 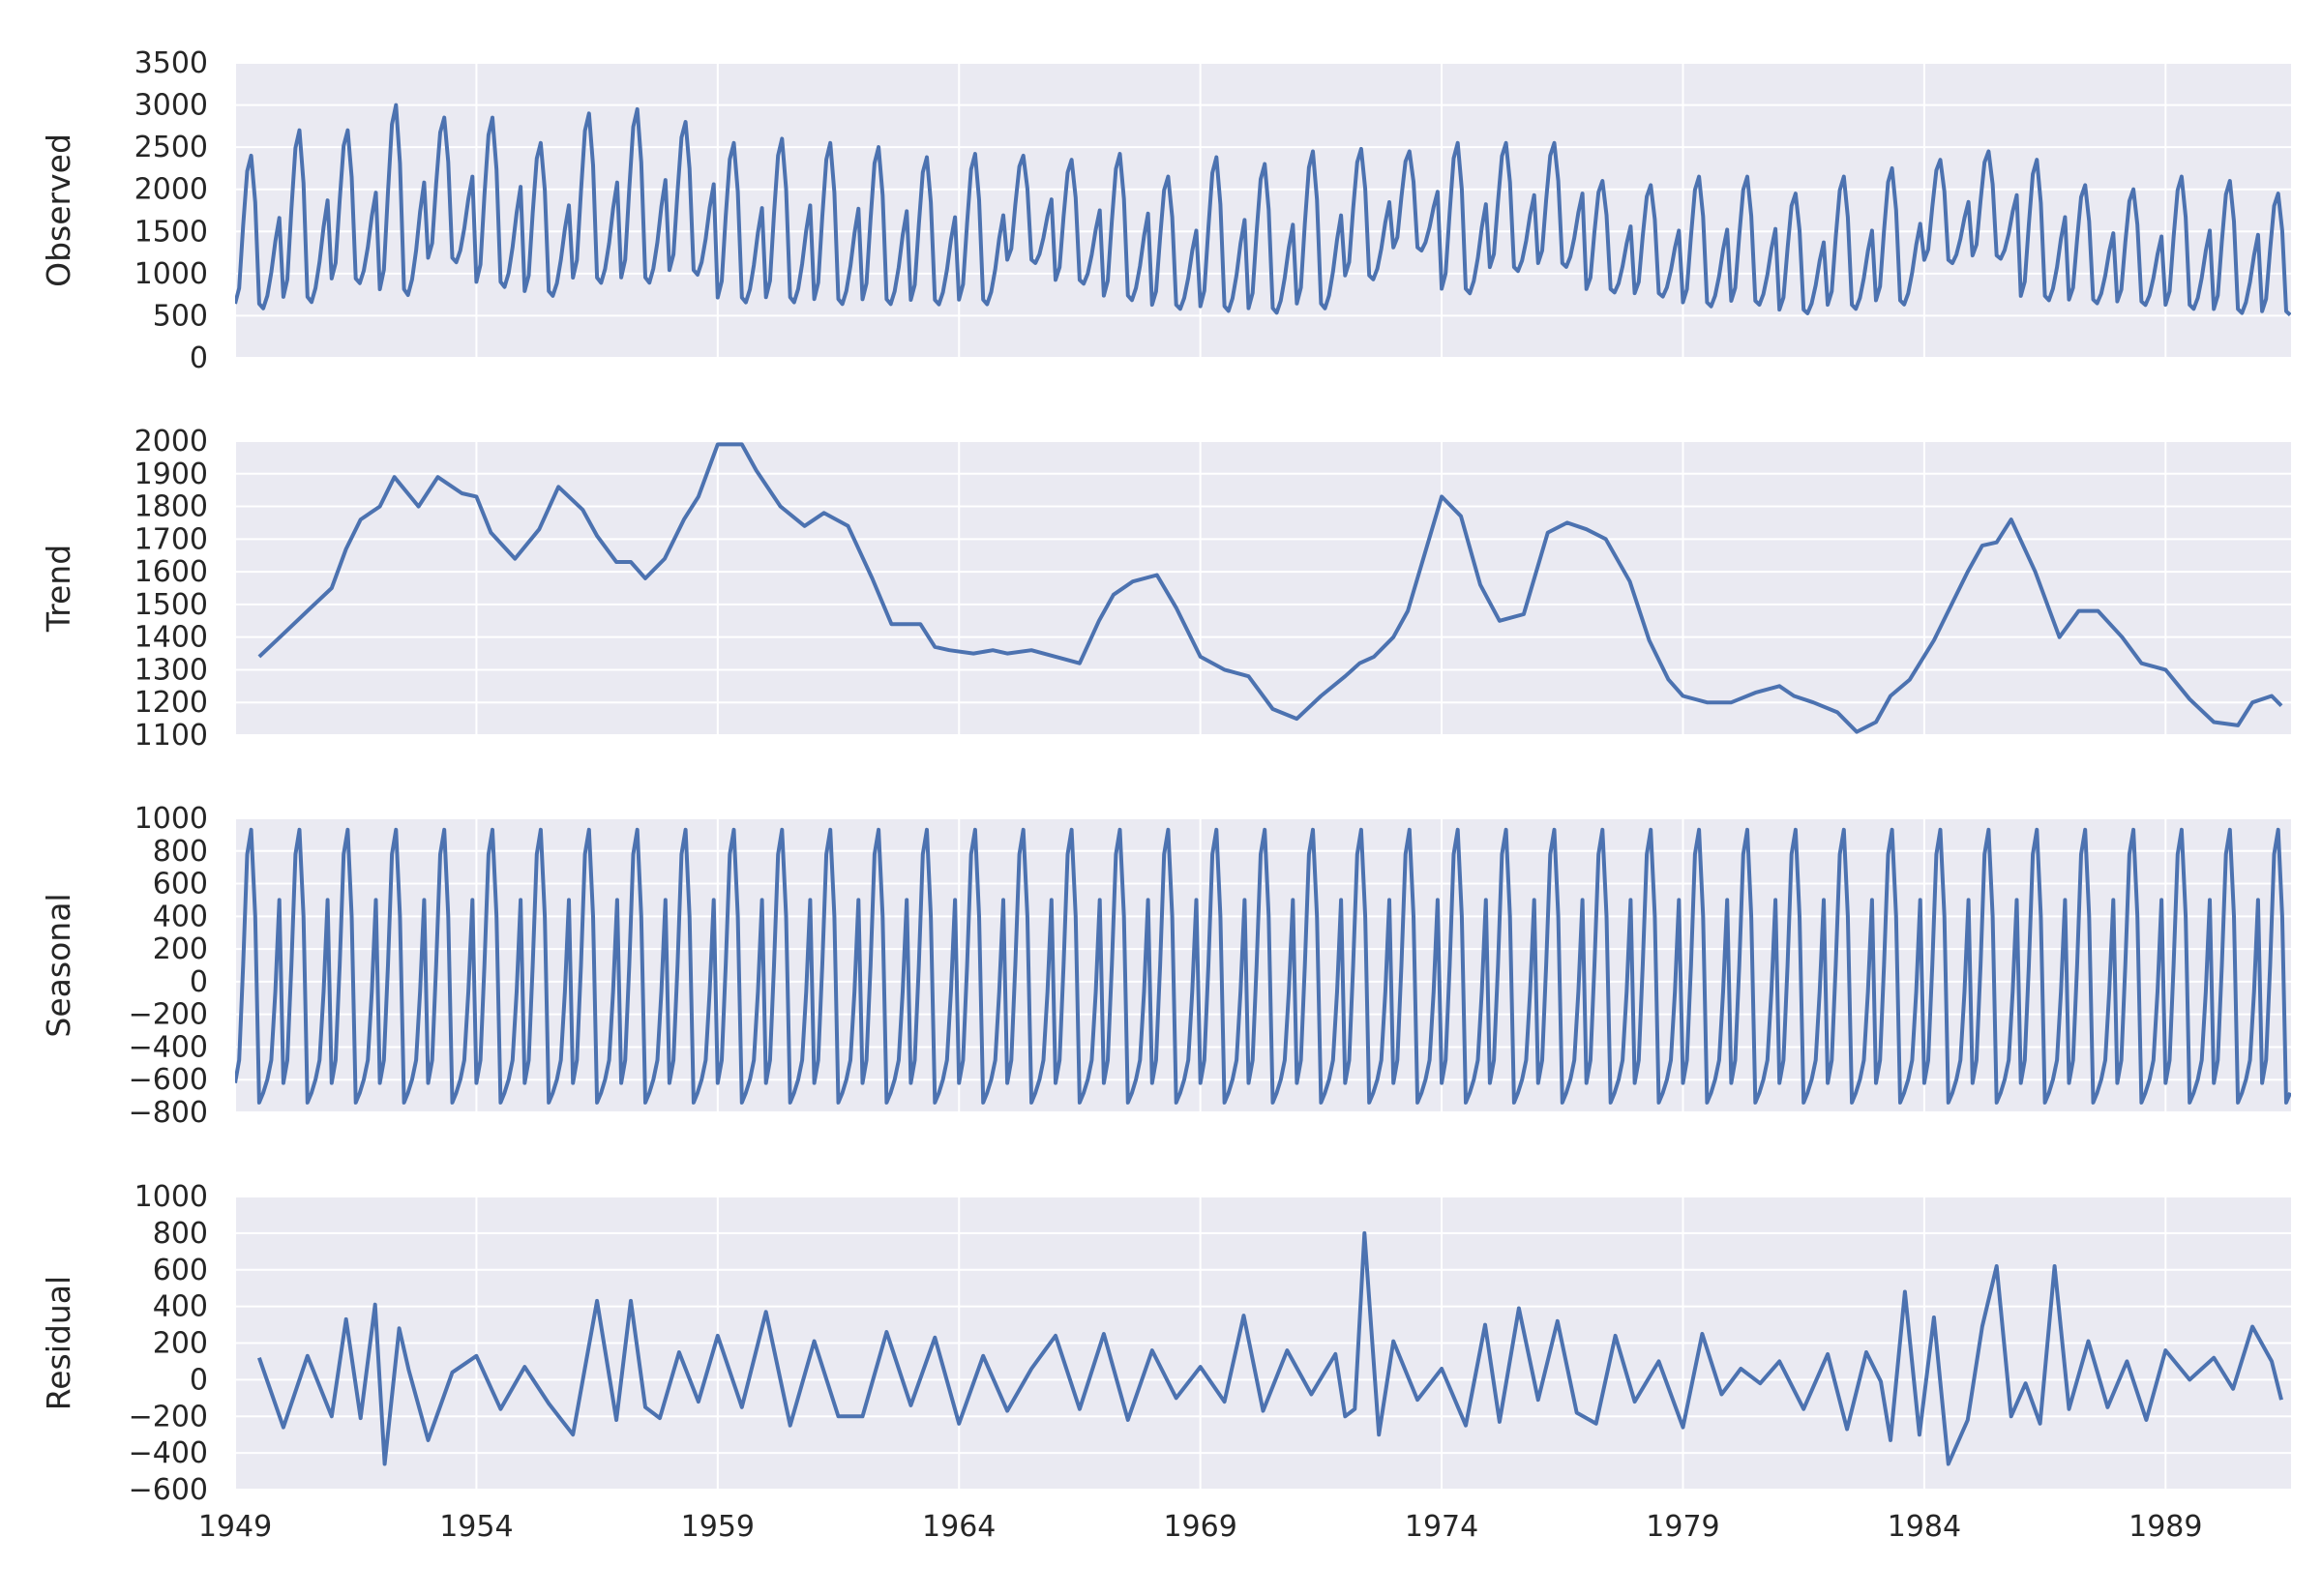 What do you see at coordinates (171, 638) in the screenshot?
I see `y-tick-label: 1400` at bounding box center [171, 638].